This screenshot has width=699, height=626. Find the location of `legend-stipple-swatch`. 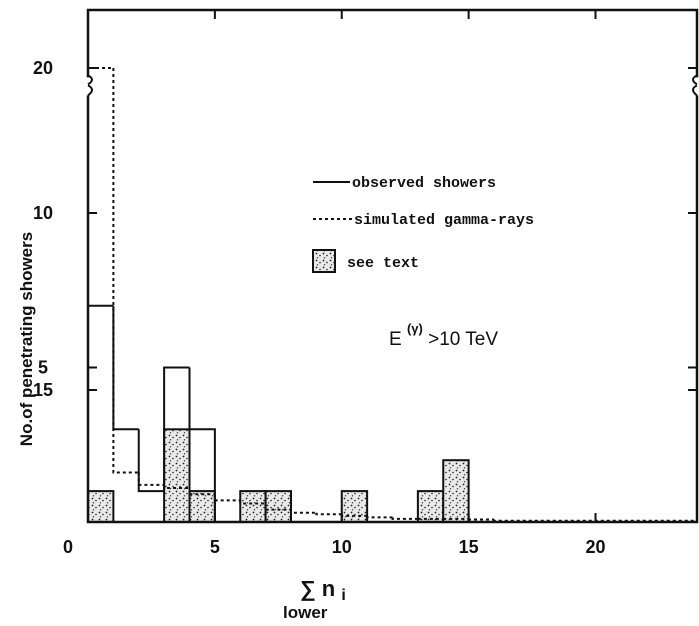

legend-stipple-swatch is located at coordinates (324, 261).